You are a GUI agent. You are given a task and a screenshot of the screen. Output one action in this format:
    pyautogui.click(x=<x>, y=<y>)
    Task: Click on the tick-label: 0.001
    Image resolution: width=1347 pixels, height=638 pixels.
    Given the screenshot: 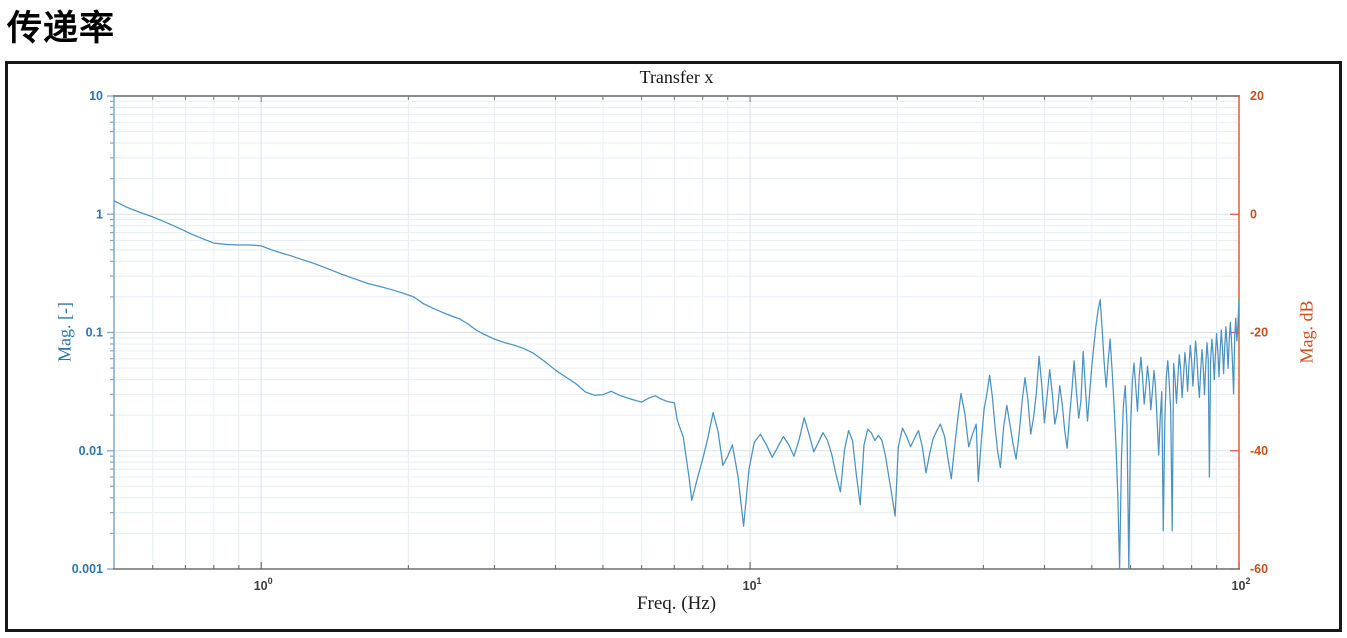 What is the action you would take?
    pyautogui.click(x=87, y=569)
    